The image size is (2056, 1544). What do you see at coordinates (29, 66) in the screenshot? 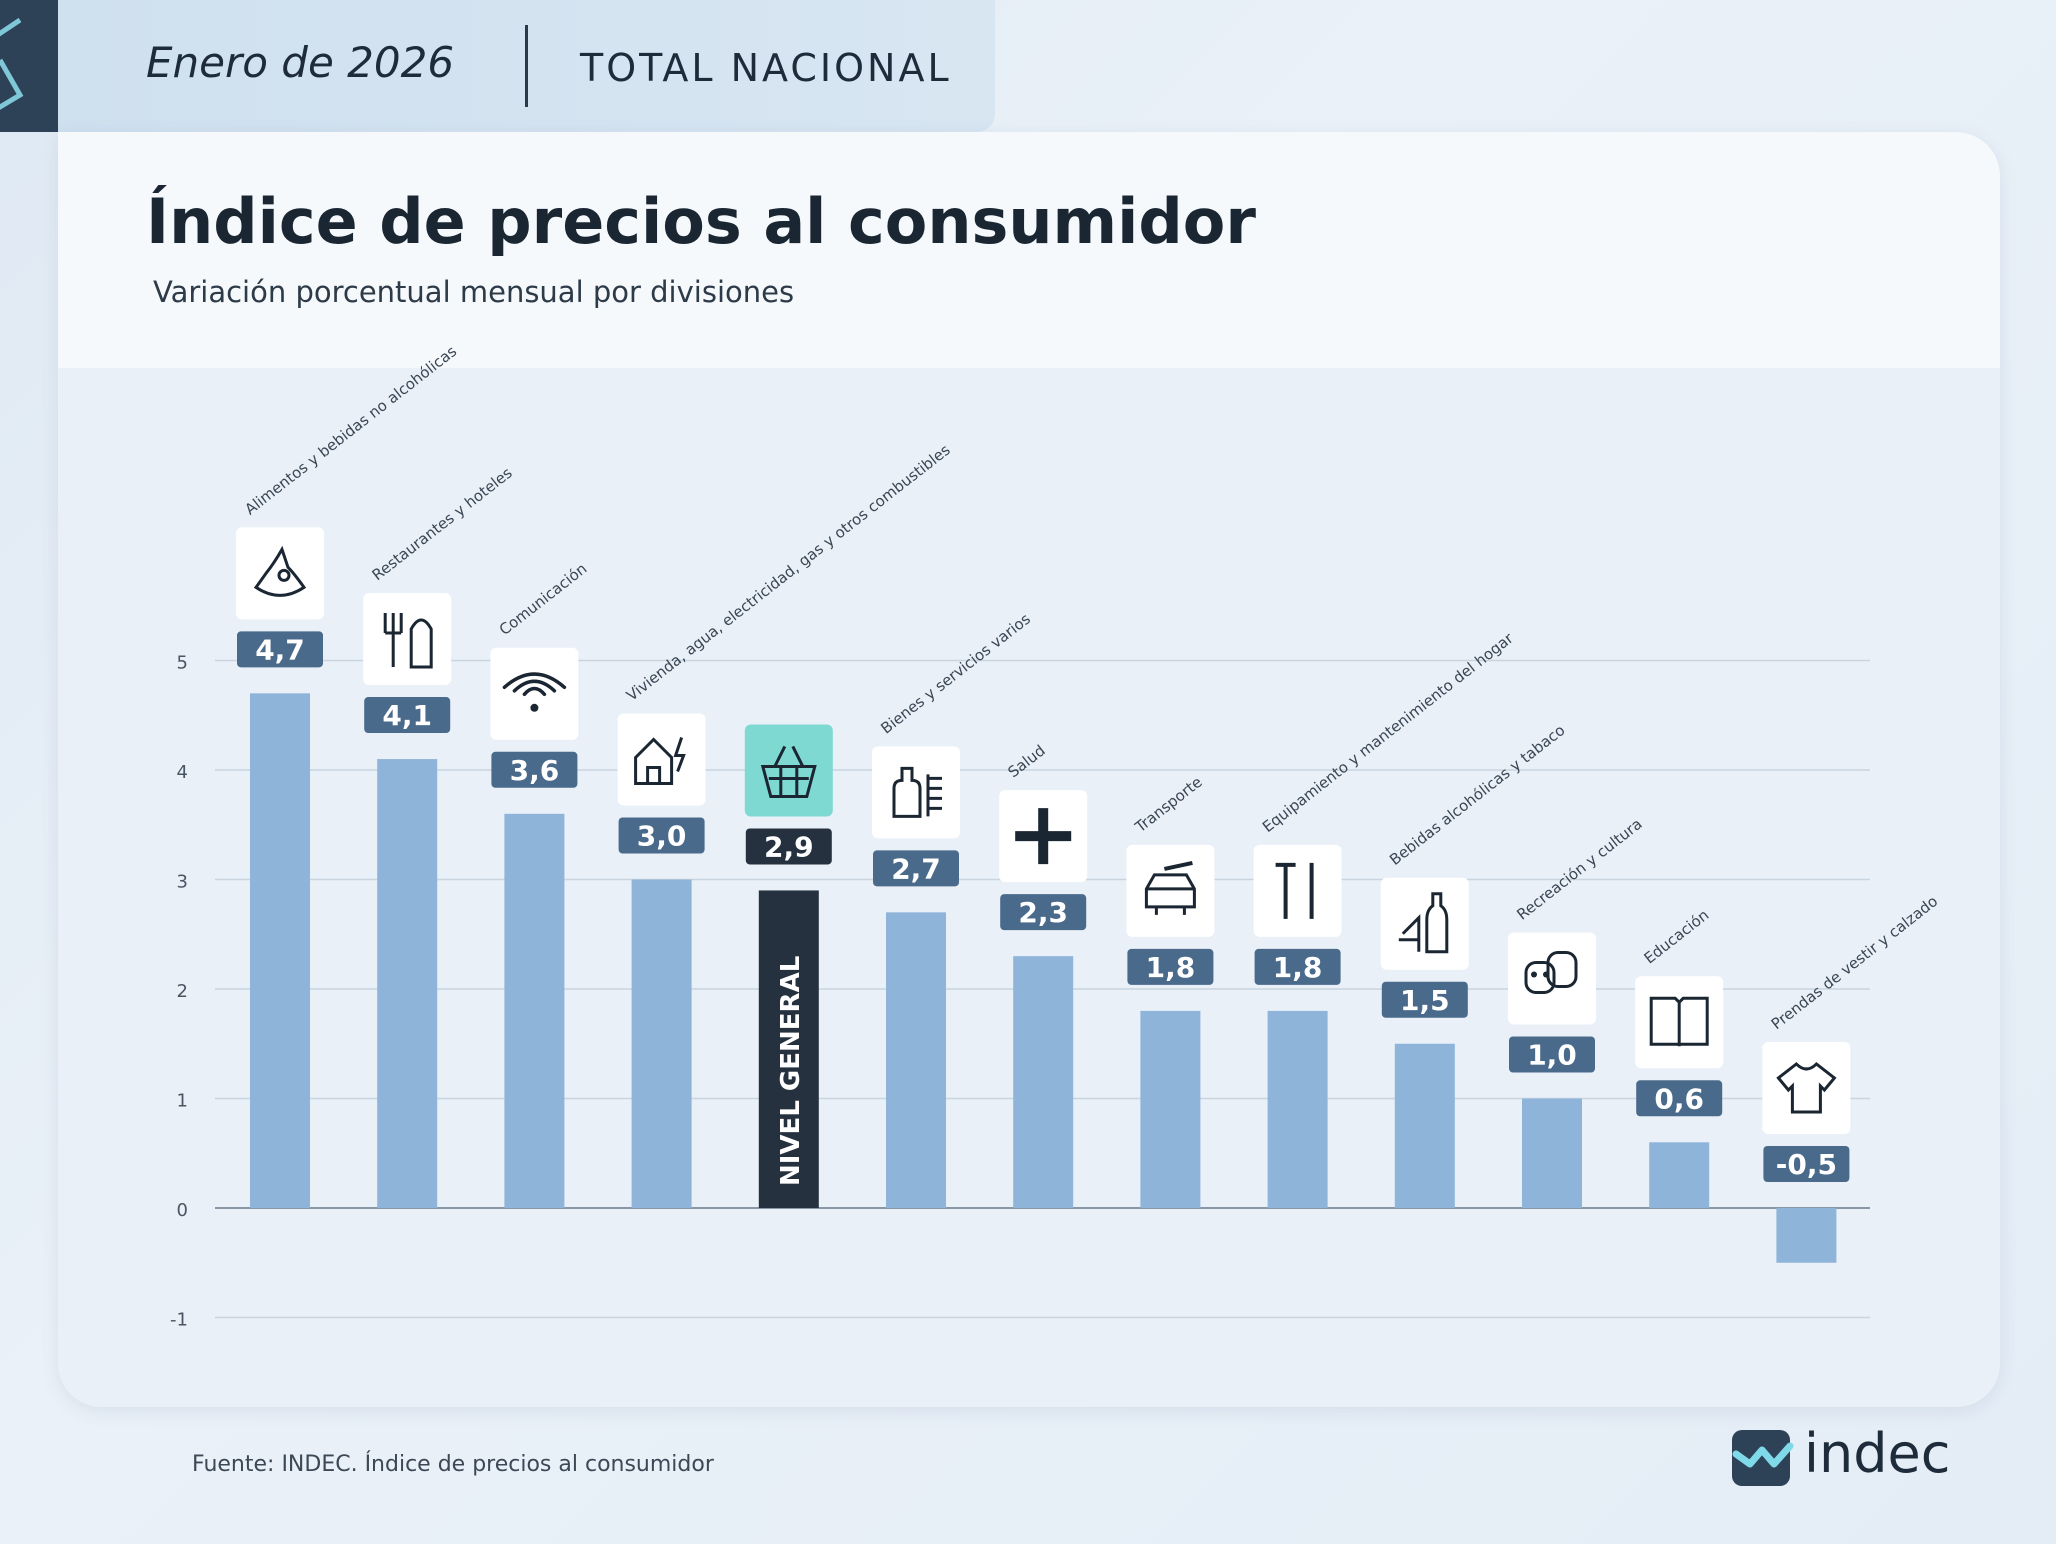
I see `corner-tab` at bounding box center [29, 66].